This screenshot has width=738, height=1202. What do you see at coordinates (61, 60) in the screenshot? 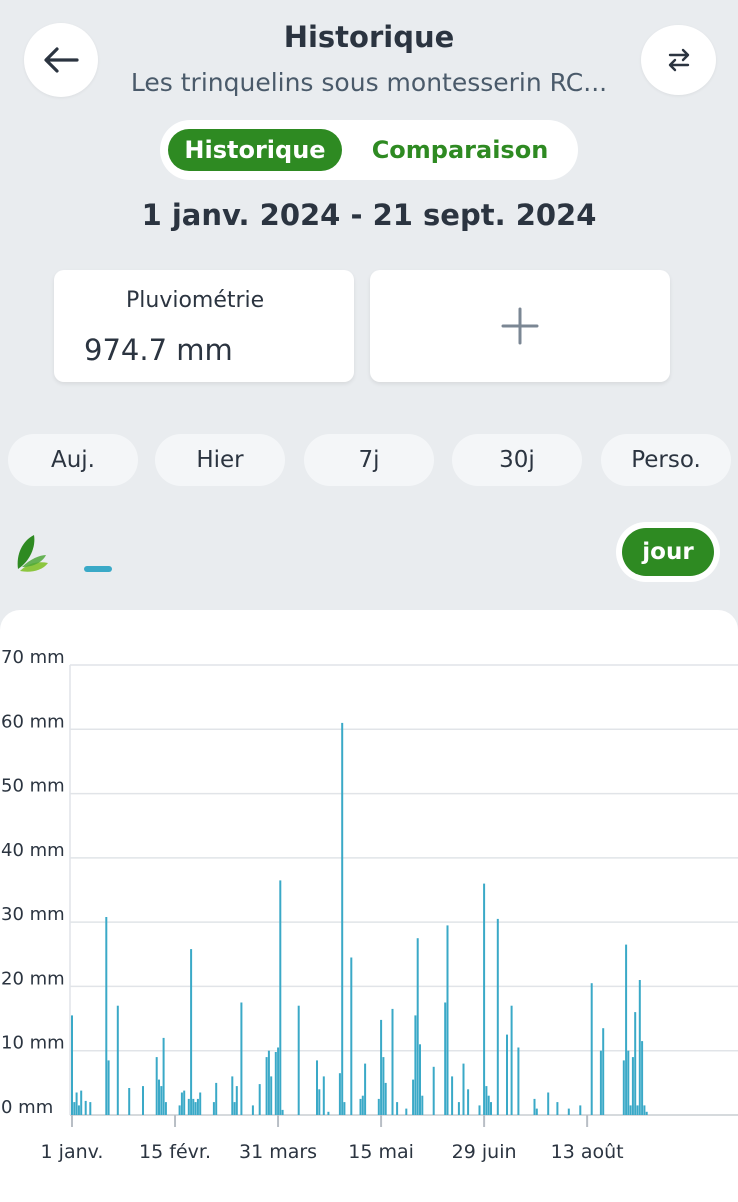
I see `back-button` at bounding box center [61, 60].